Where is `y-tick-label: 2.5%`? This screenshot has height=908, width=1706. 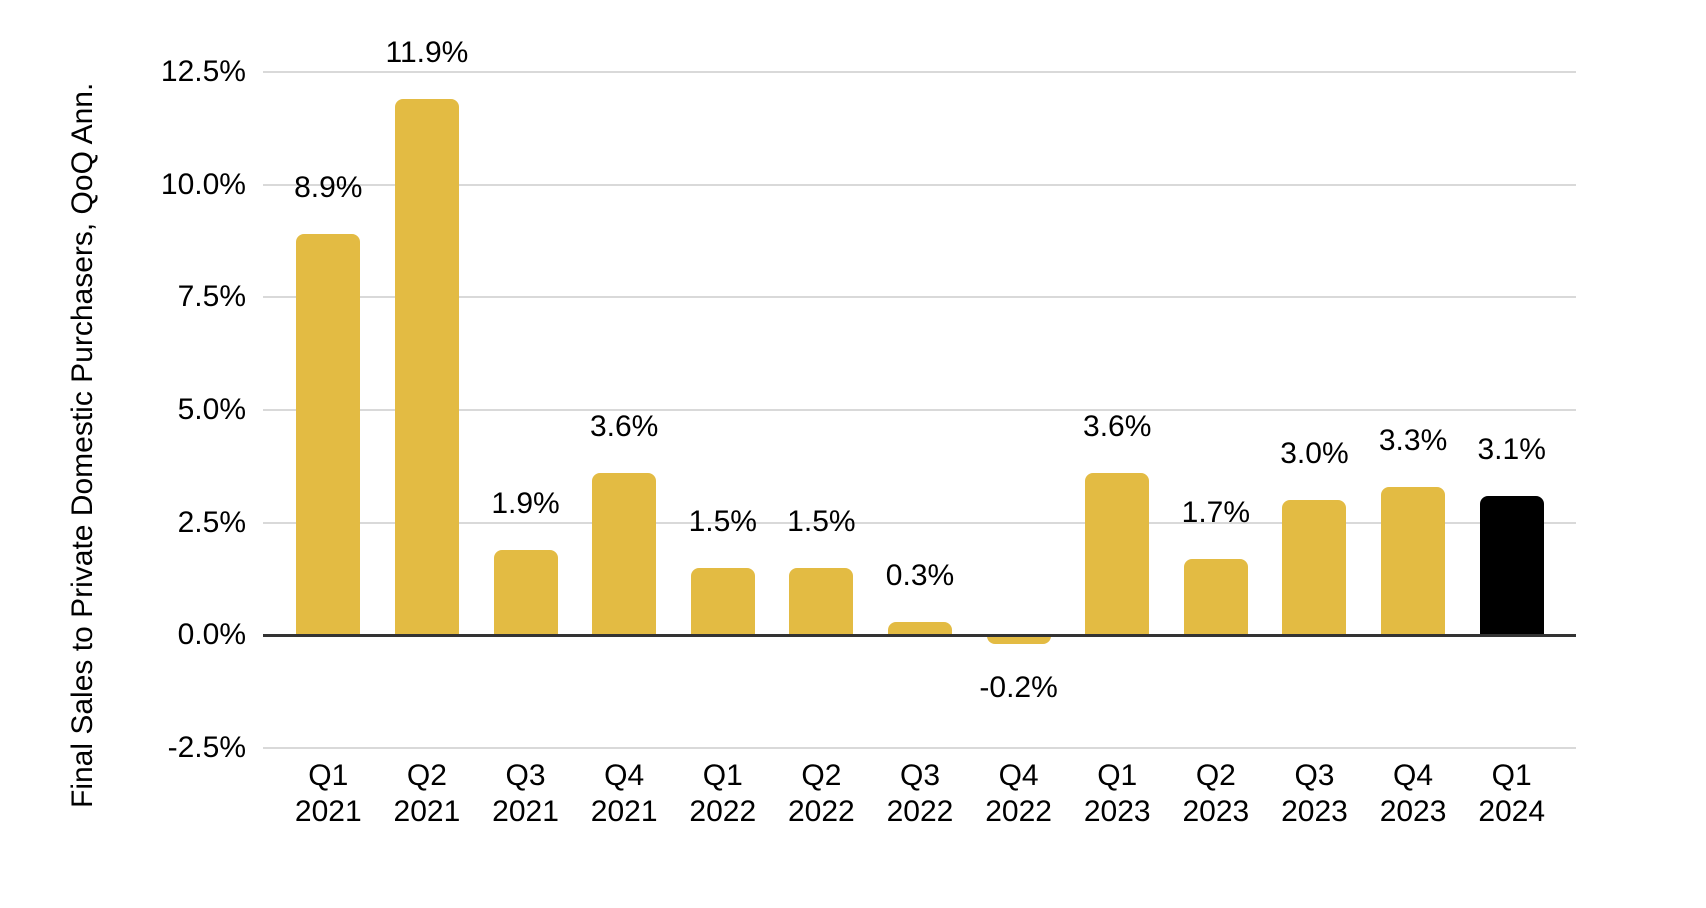
y-tick-label: 2.5% is located at coordinates (211, 522).